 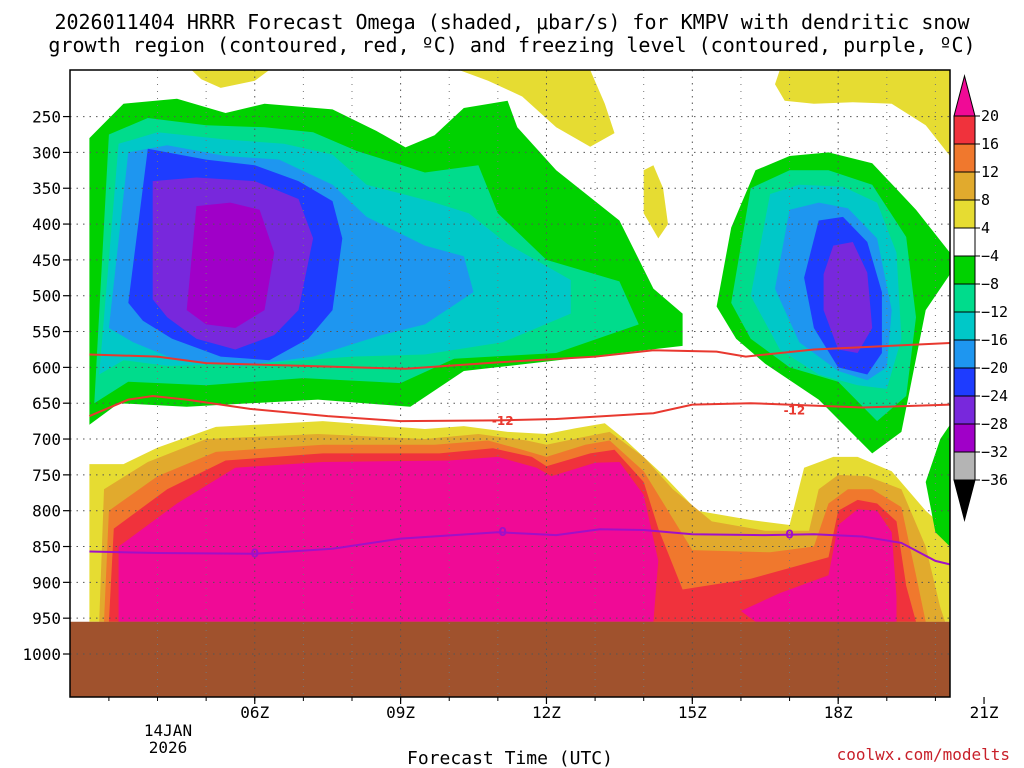 What do you see at coordinates (980, 298) in the screenshot?
I see `colorbar: 20 16 12 8 4 −4 −8 −12 −16 −20 −24 −28 −32 −36` at bounding box center [980, 298].